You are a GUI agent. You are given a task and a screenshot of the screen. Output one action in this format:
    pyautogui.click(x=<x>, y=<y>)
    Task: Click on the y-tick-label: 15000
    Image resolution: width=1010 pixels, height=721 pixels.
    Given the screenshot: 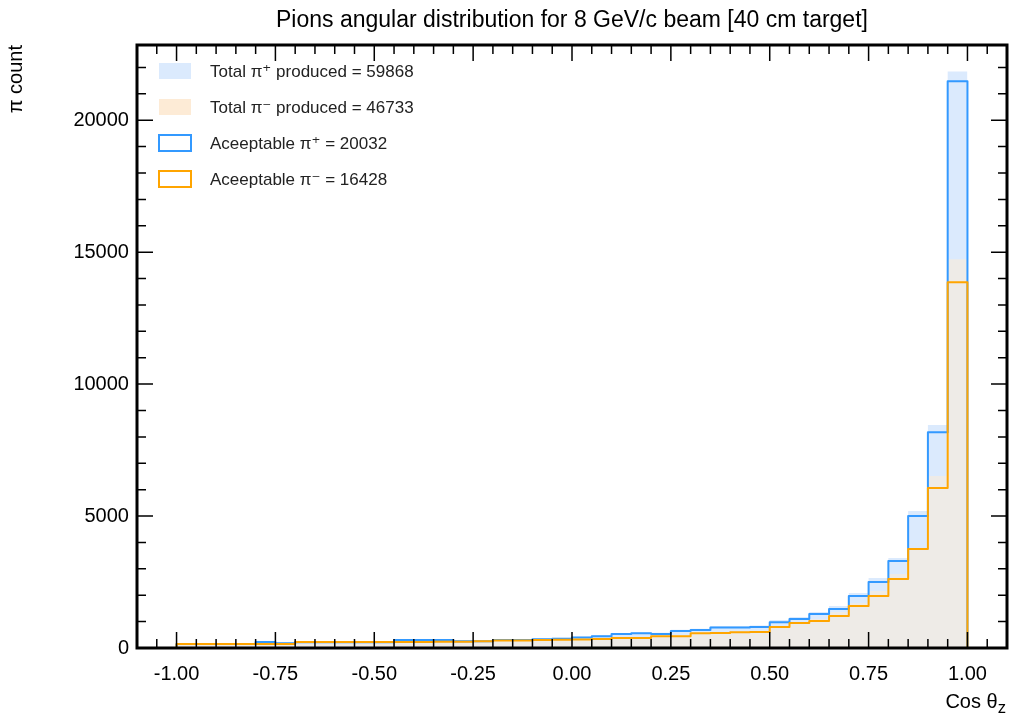 What is the action you would take?
    pyautogui.click(x=101, y=250)
    